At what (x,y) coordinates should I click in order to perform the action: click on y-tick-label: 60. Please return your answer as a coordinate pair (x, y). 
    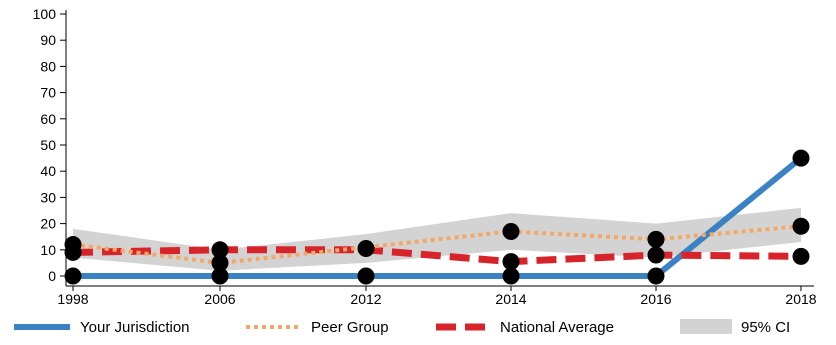
    Looking at the image, I should click on (48, 119).